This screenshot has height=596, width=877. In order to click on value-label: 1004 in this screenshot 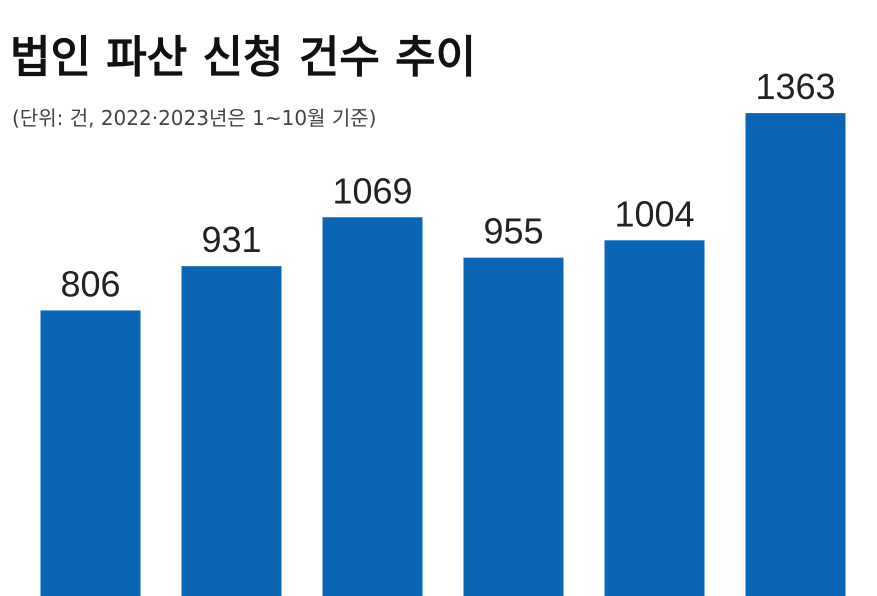, I will do `click(654, 213)`.